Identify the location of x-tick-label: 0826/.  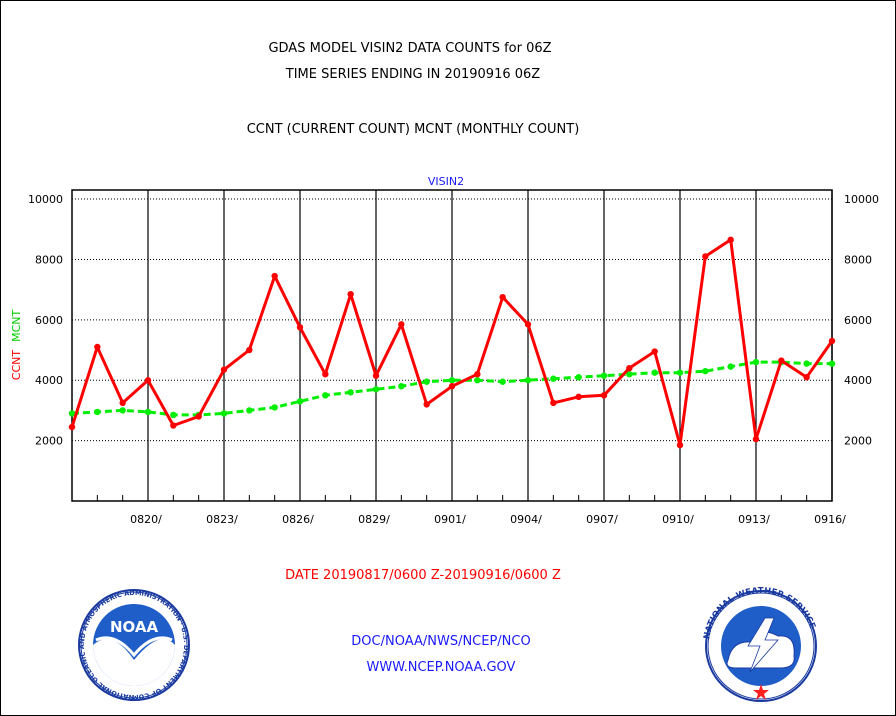
(298, 519).